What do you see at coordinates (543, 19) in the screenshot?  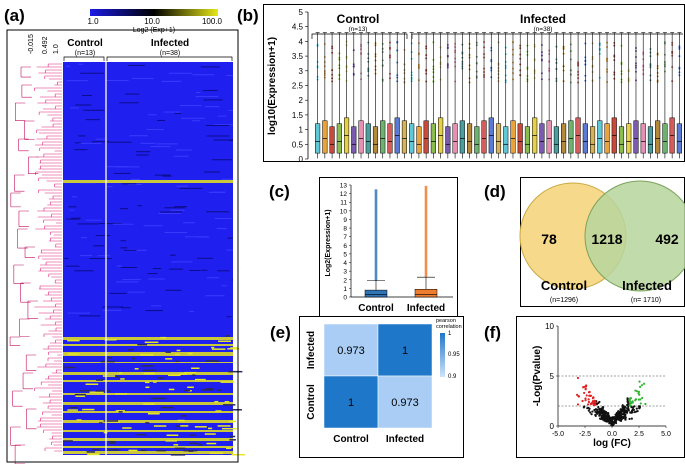 I see `group-label: Infected` at bounding box center [543, 19].